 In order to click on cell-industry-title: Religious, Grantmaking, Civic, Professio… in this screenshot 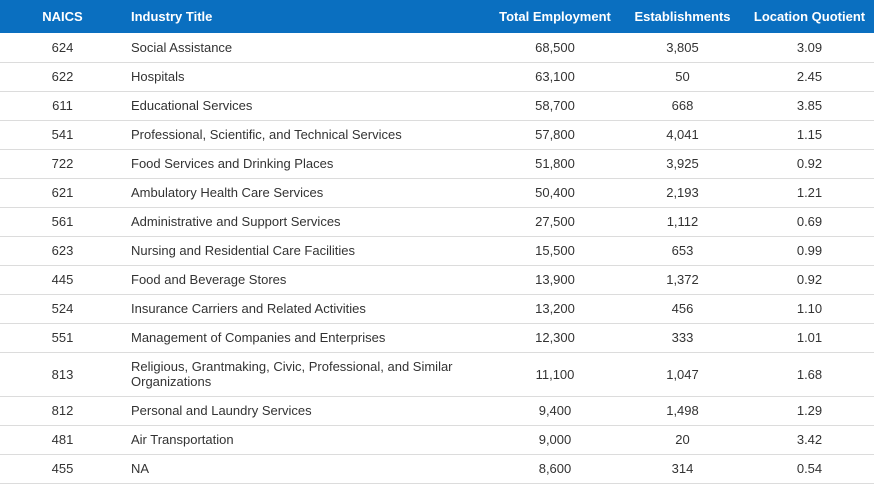, I will do `click(292, 374)`.